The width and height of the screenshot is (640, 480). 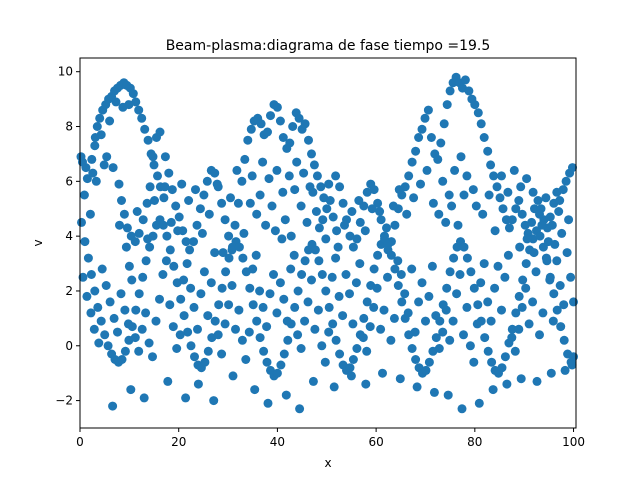 What do you see at coordinates (69, 181) in the screenshot?
I see `y-tick-label: 6` at bounding box center [69, 181].